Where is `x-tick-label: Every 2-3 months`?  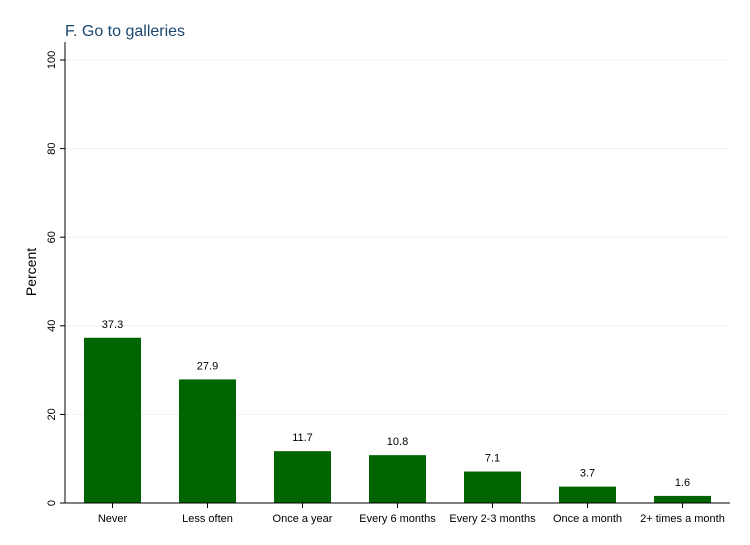 x-tick-label: Every 2-3 months is located at coordinates (492, 519).